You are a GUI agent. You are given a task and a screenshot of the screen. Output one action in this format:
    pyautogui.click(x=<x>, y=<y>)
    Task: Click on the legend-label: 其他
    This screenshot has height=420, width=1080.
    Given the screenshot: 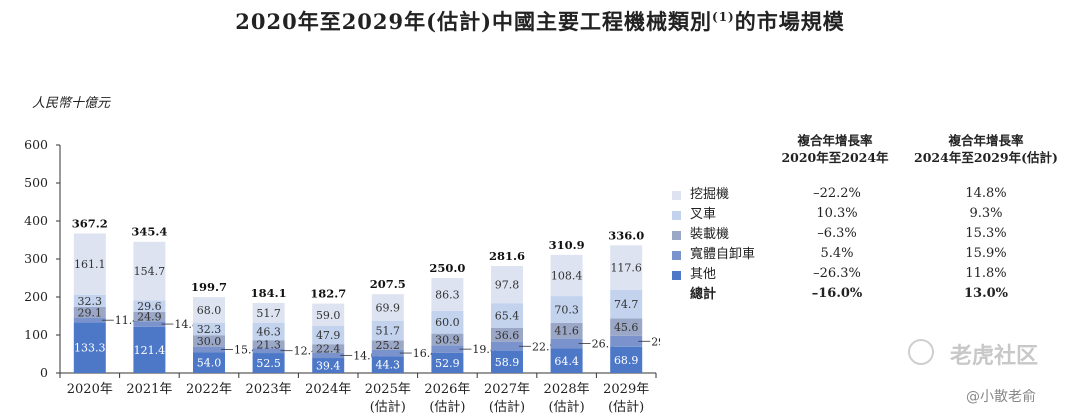 What is the action you would take?
    pyautogui.click(x=703, y=274)
    